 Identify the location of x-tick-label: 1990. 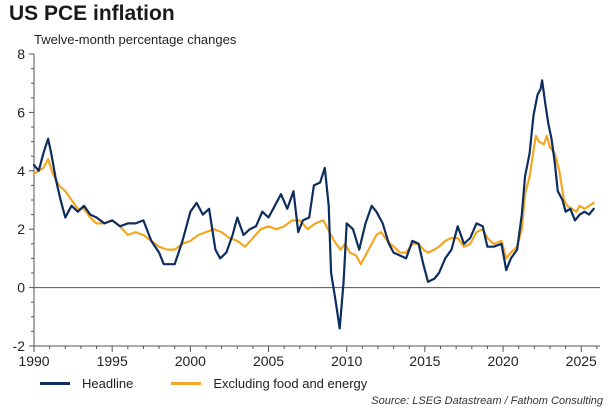
(33, 361).